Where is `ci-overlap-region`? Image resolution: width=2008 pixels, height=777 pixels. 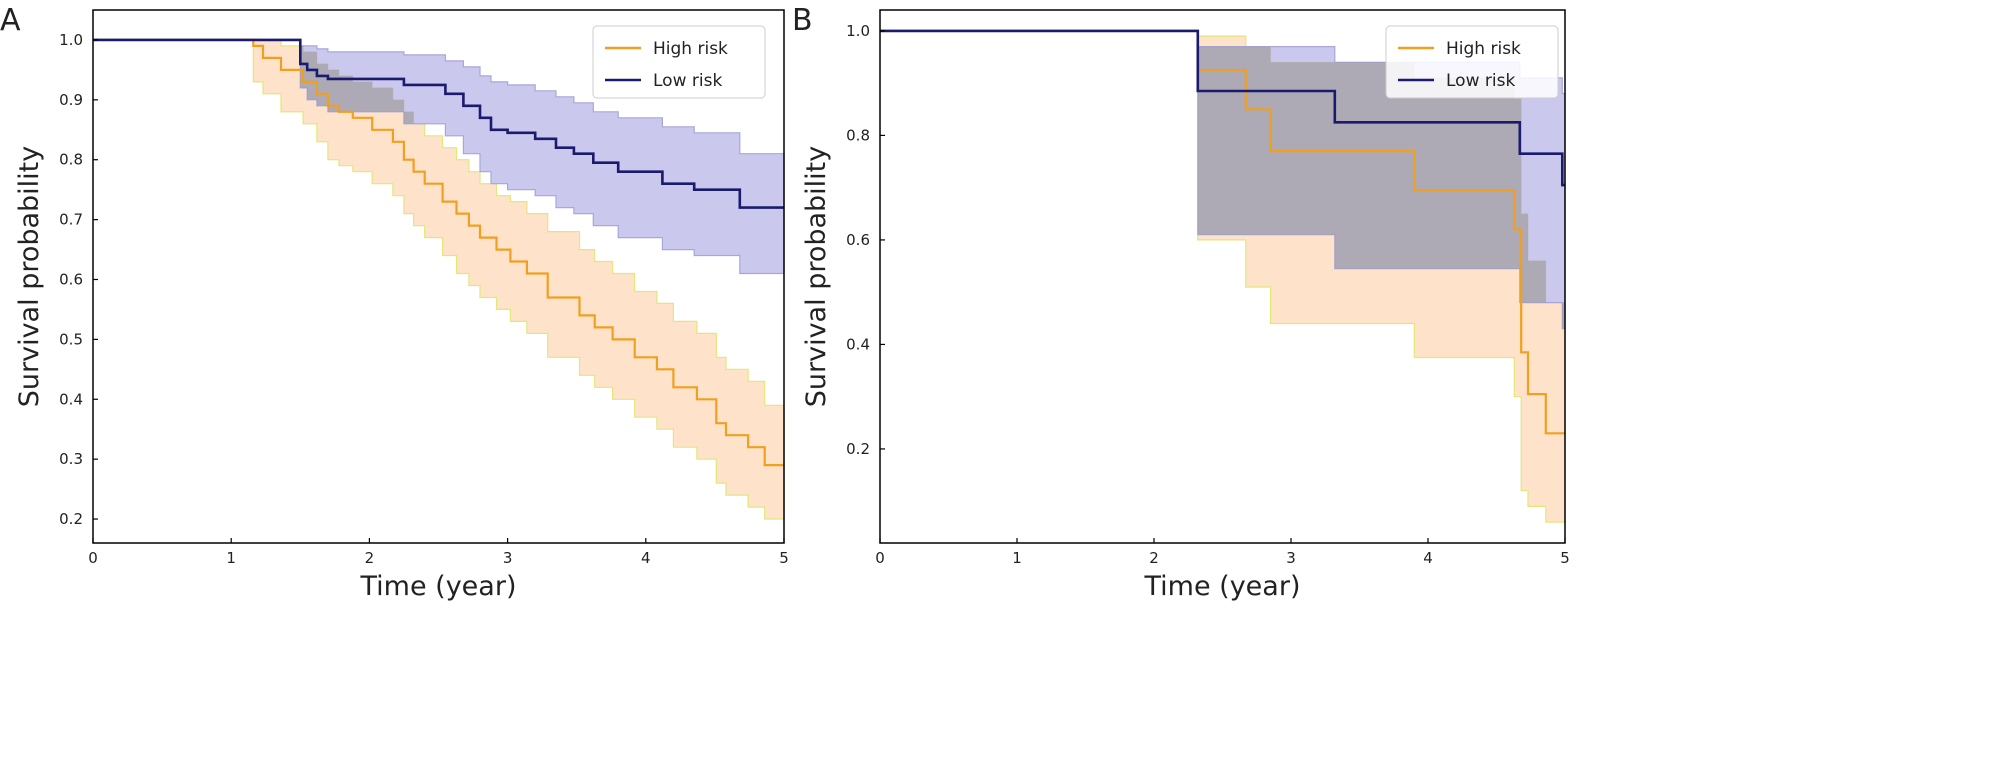 ci-overlap-region is located at coordinates (1222, 179).